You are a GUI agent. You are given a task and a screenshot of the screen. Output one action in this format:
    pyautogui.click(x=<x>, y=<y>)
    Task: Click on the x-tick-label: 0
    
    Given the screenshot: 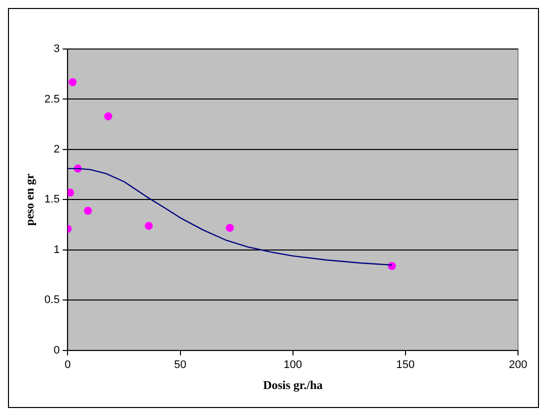 What is the action you would take?
    pyautogui.click(x=67, y=365)
    